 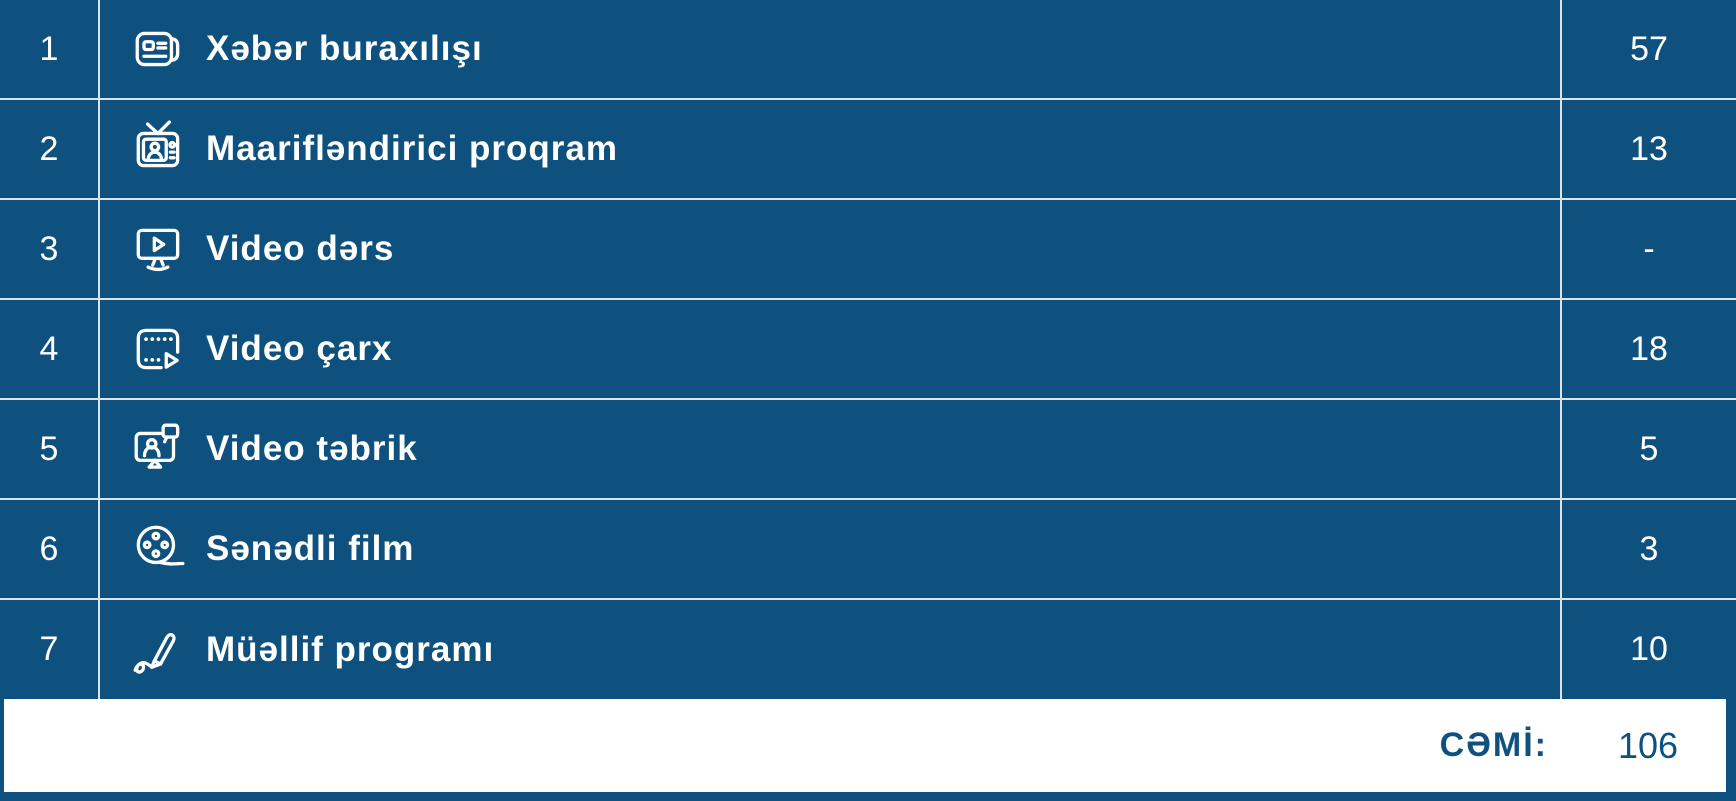 I want to click on row-label: Video dərs, so click(x=300, y=248).